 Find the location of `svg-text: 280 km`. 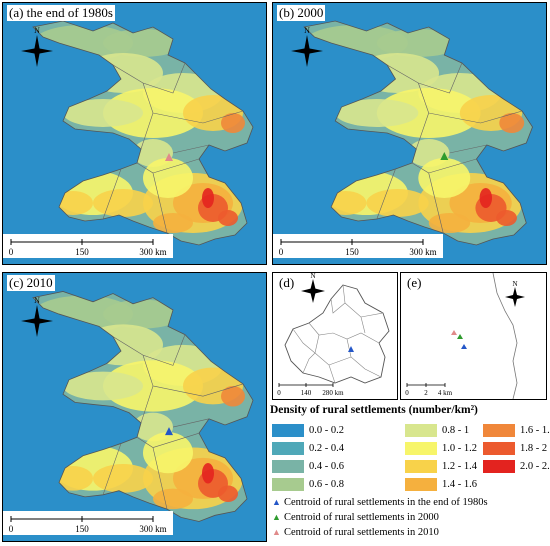

svg-text: 280 km is located at coordinates (333, 393).